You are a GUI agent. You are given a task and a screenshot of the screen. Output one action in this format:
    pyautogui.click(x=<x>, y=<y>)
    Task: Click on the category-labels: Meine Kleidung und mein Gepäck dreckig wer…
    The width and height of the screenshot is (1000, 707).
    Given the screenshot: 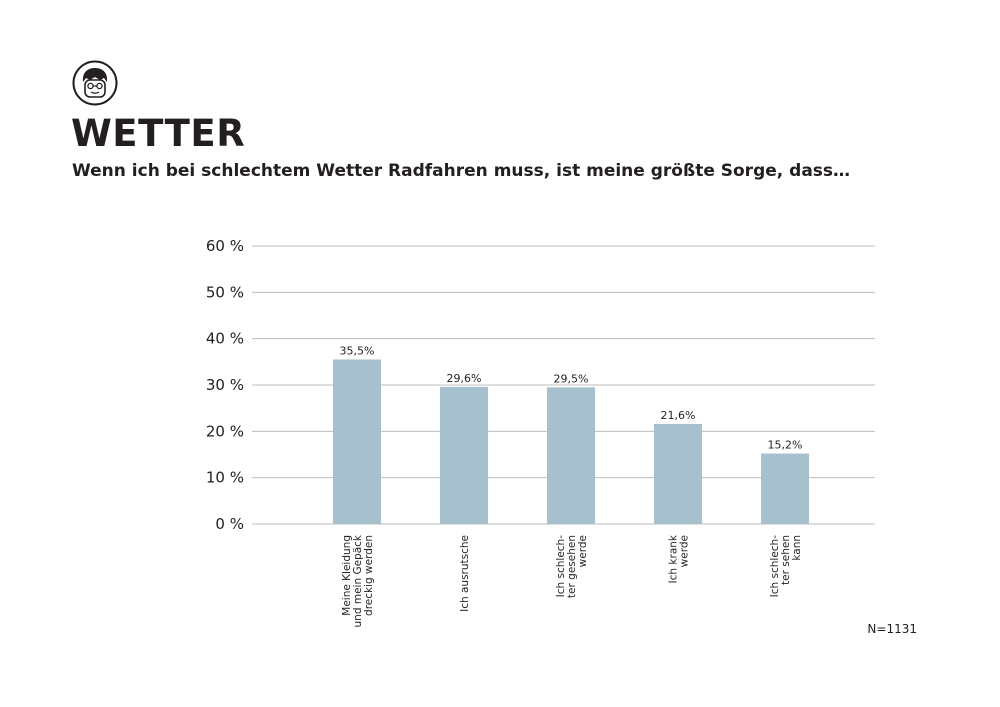 What is the action you would take?
    pyautogui.click(x=572, y=580)
    